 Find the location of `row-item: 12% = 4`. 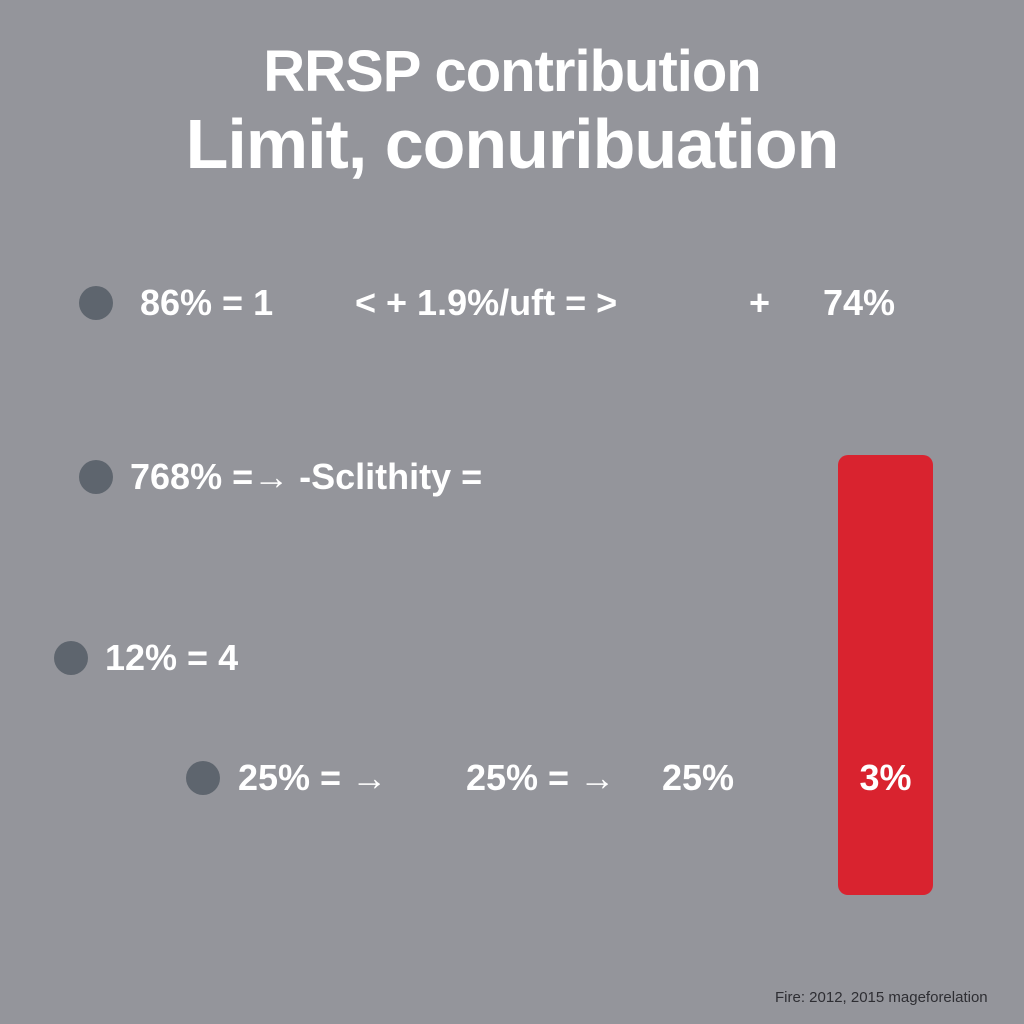

row-item: 12% = 4 is located at coordinates (172, 657).